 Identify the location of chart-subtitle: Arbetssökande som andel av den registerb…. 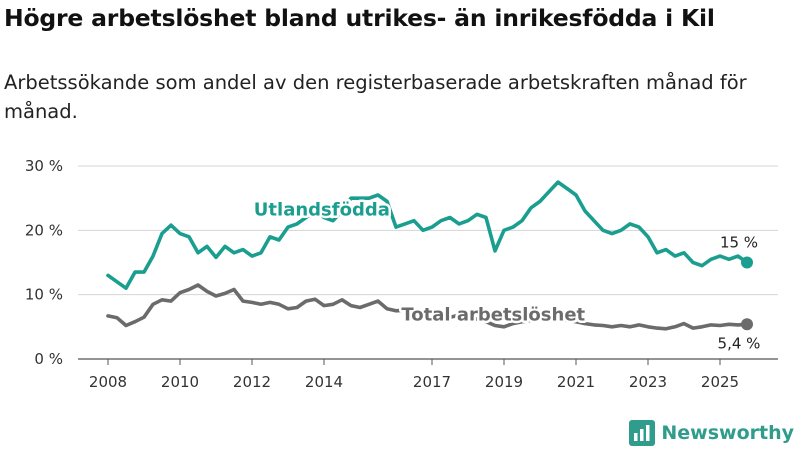
(375, 97).